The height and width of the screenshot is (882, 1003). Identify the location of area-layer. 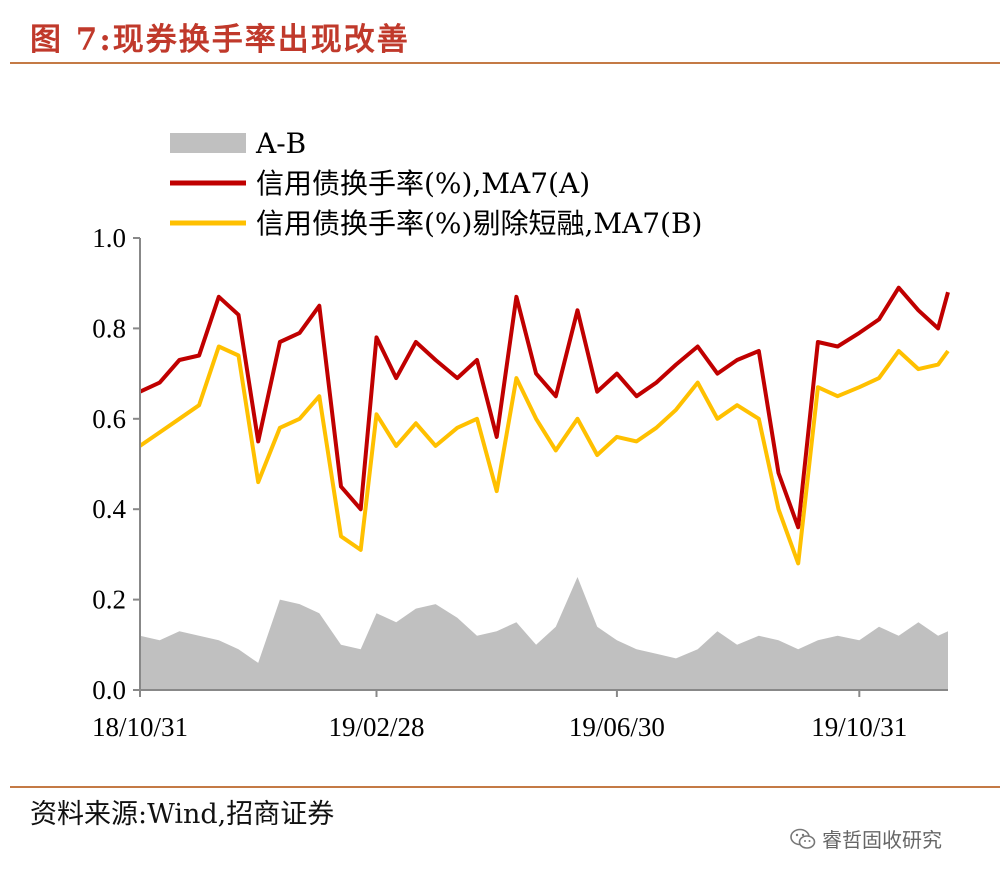
(544, 633).